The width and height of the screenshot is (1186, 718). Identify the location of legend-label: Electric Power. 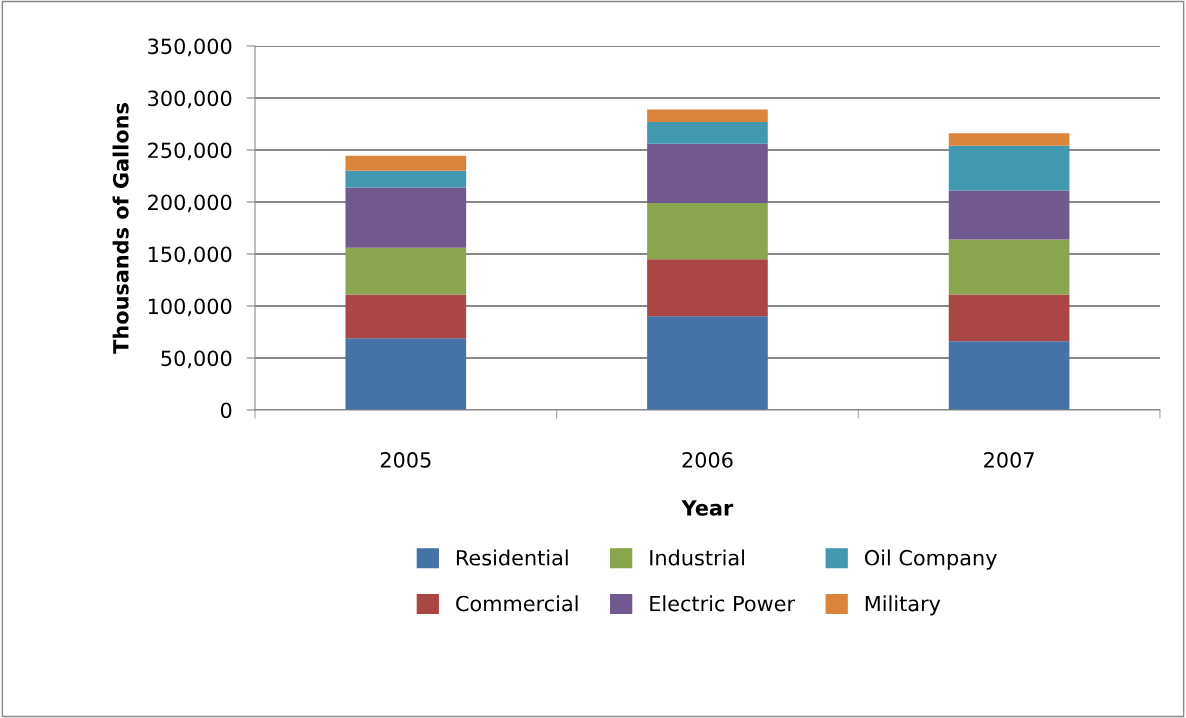
(723, 603).